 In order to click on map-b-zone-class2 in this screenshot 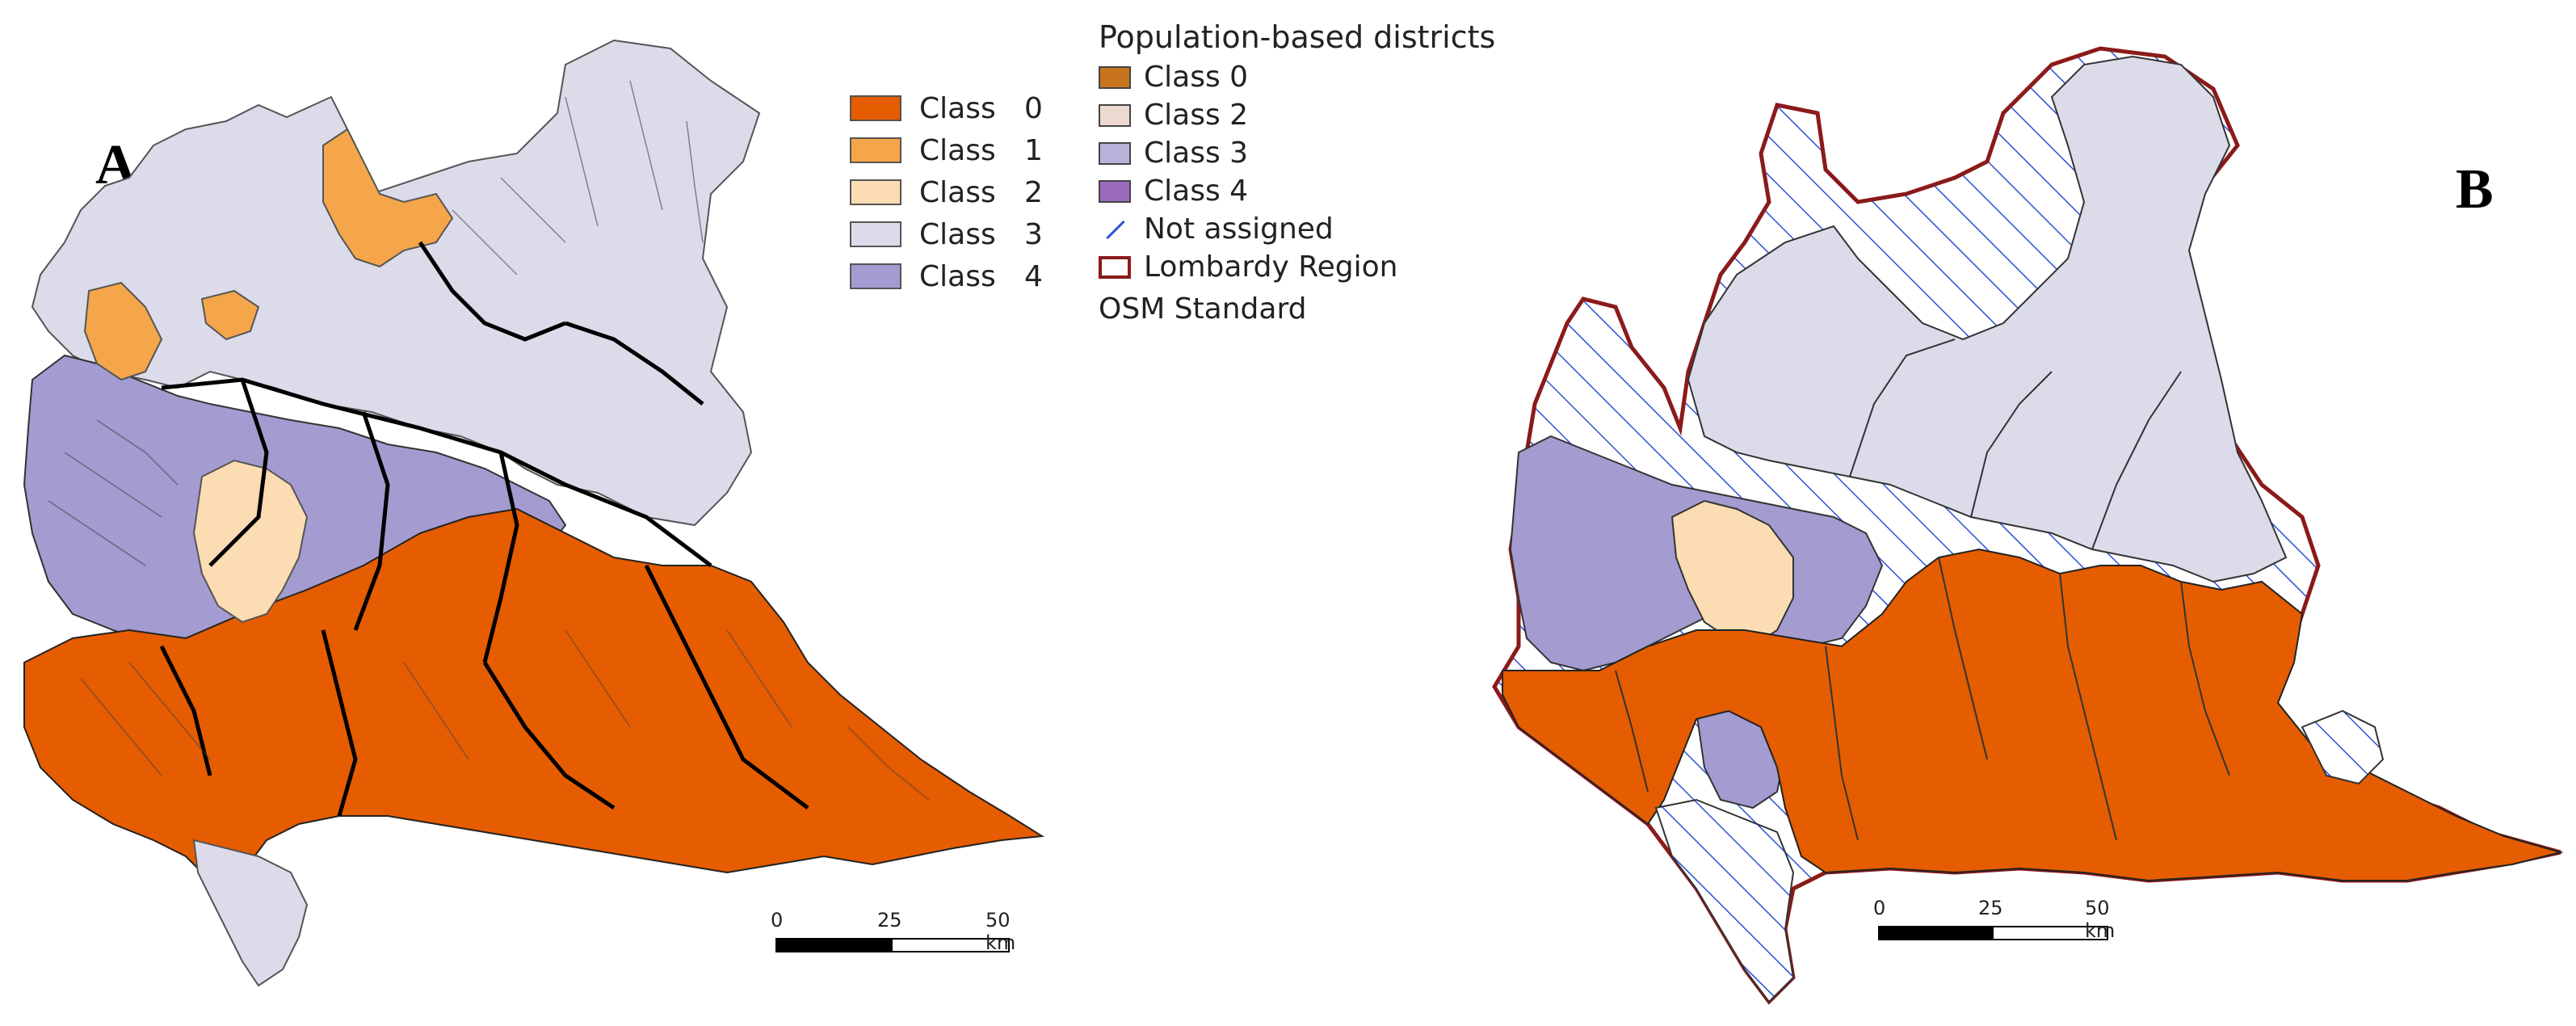, I will do `click(1732, 573)`.